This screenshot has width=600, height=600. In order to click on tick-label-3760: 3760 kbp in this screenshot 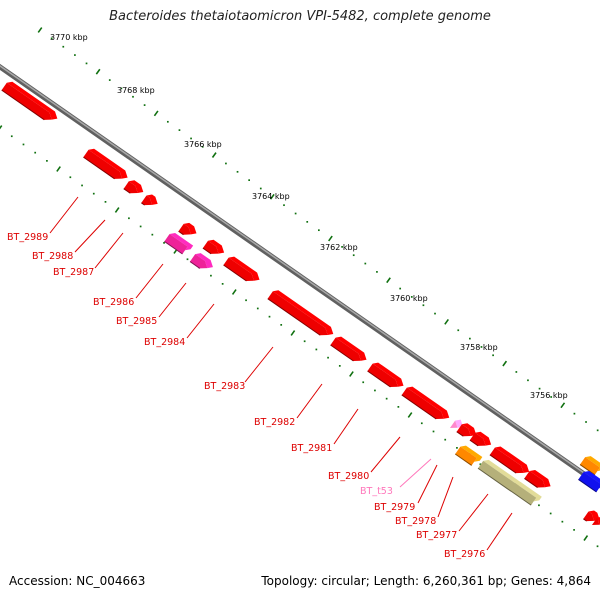, I will do `click(409, 298)`.